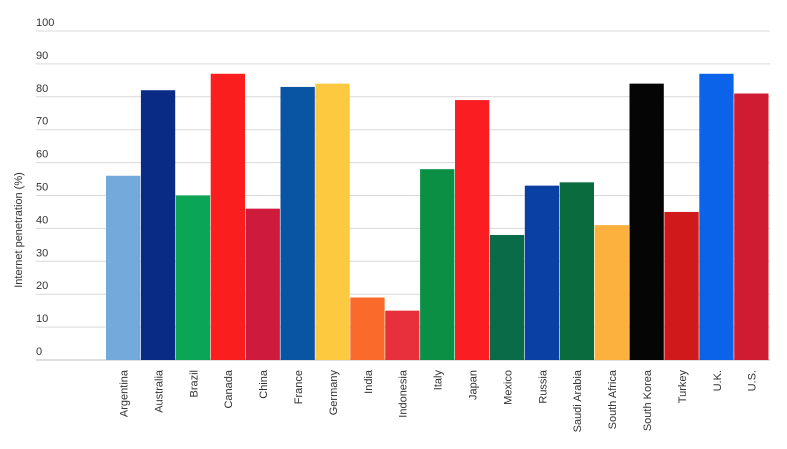  What do you see at coordinates (648, 400) in the screenshot?
I see `x-category-label: South Korea` at bounding box center [648, 400].